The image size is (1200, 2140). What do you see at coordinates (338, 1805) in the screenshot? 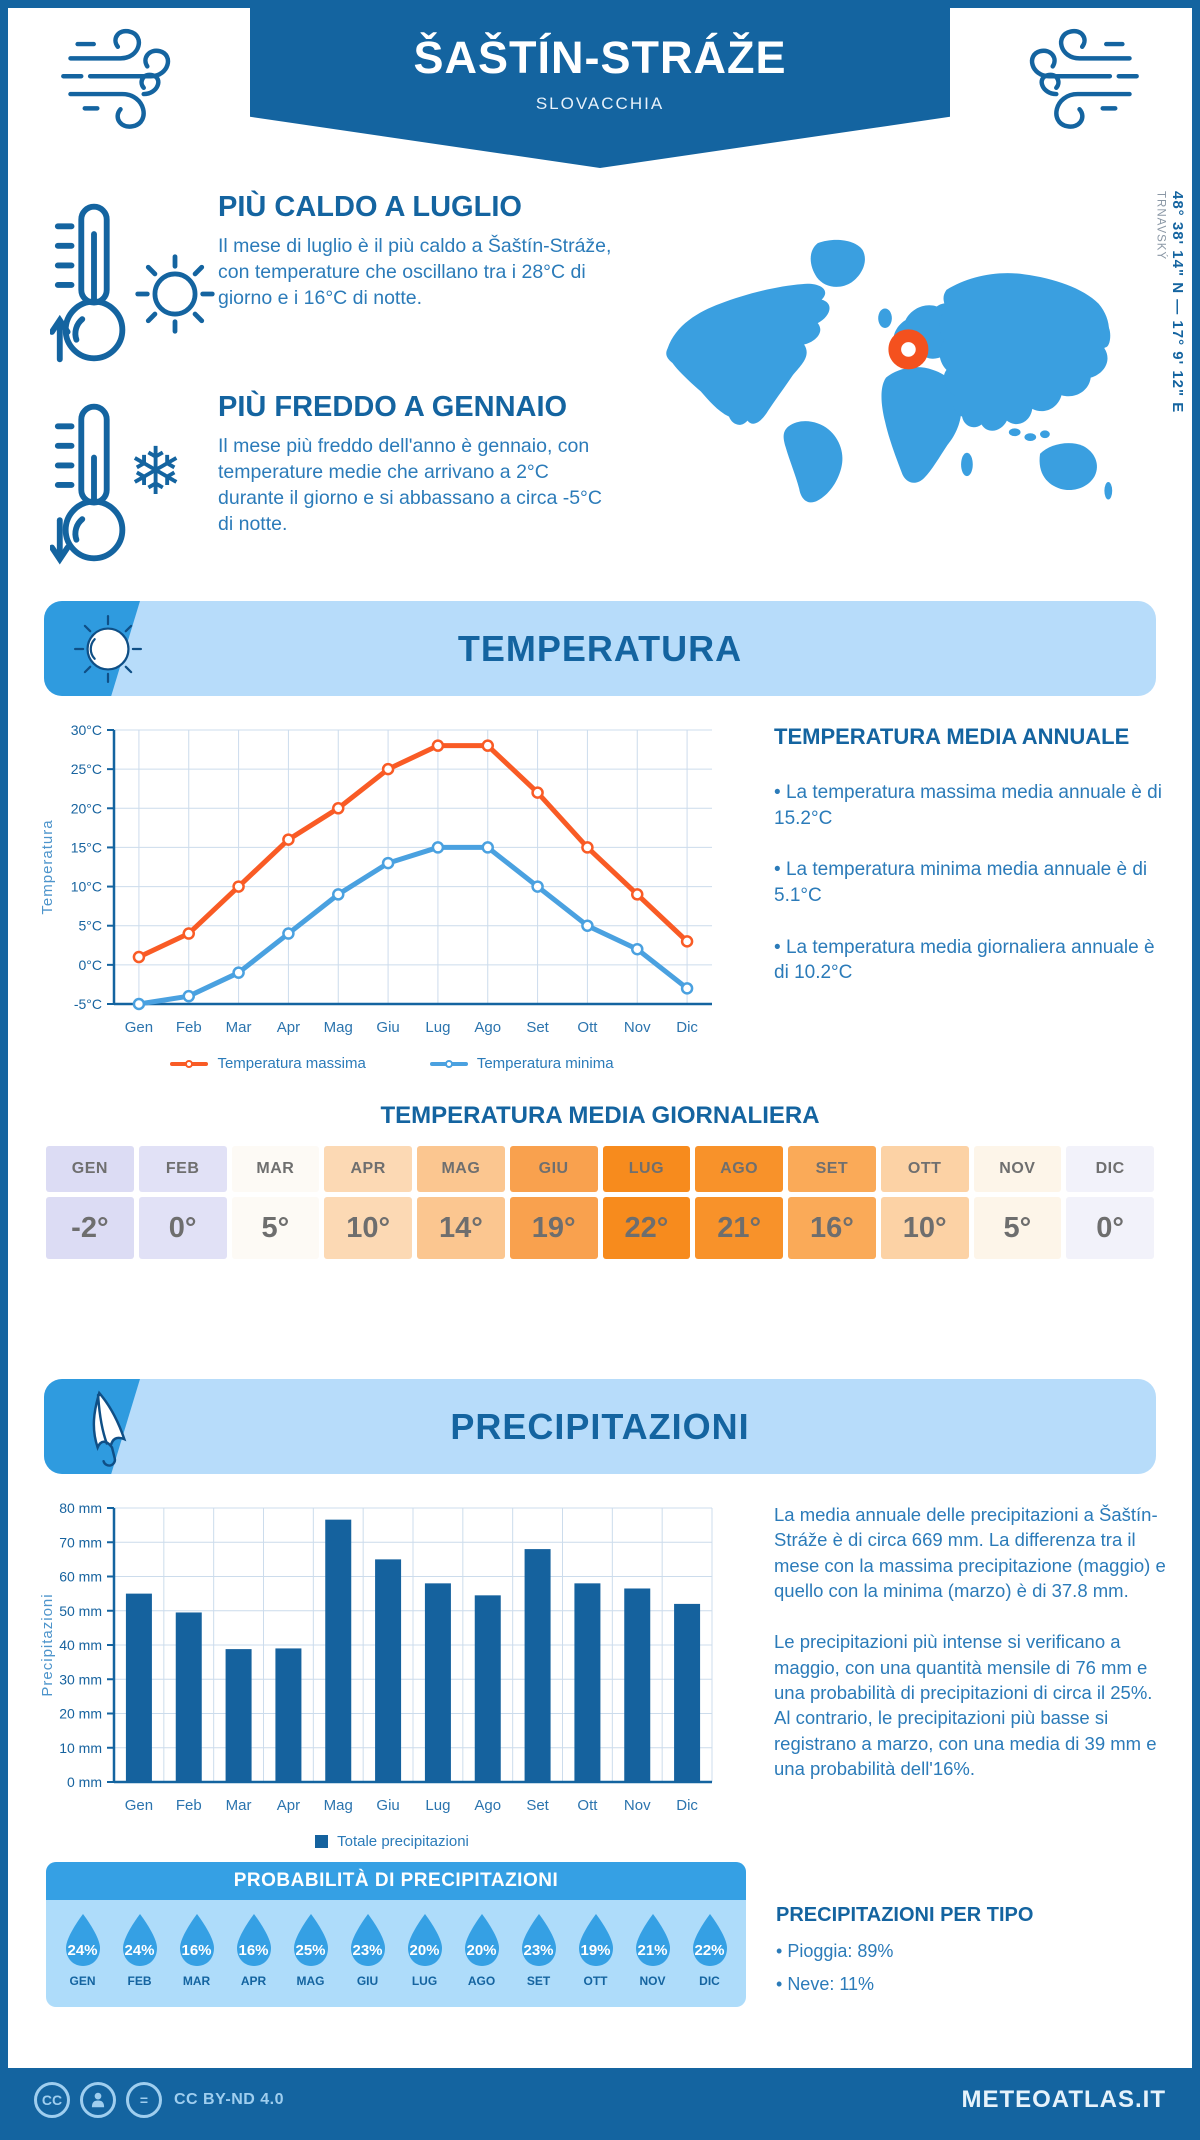
I see `svg-text: Mag` at bounding box center [338, 1805].